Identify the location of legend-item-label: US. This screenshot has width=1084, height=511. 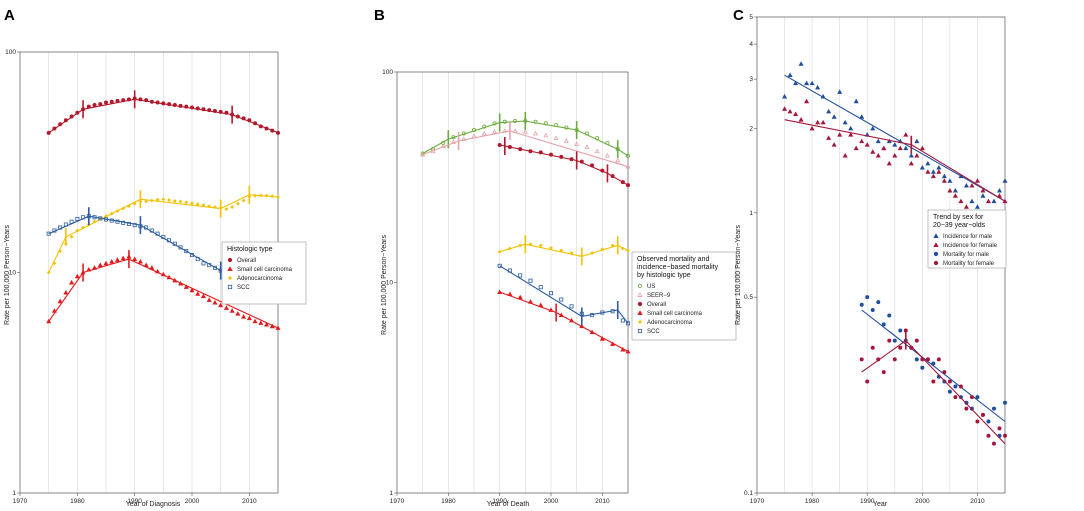
(651, 287).